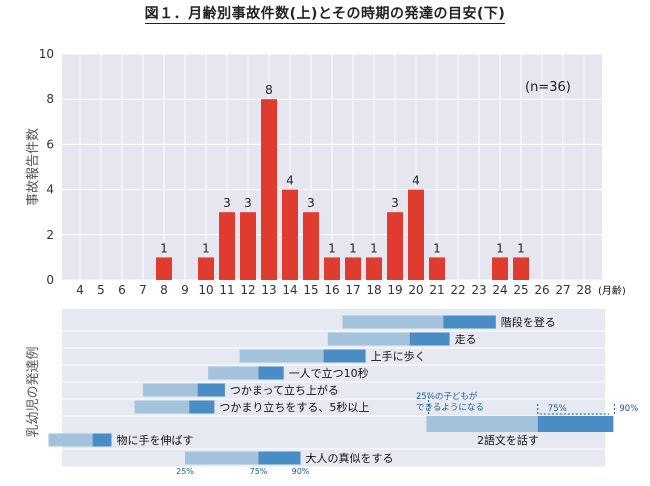  What do you see at coordinates (80, 290) in the screenshot?
I see `x-tick-label: 4` at bounding box center [80, 290].